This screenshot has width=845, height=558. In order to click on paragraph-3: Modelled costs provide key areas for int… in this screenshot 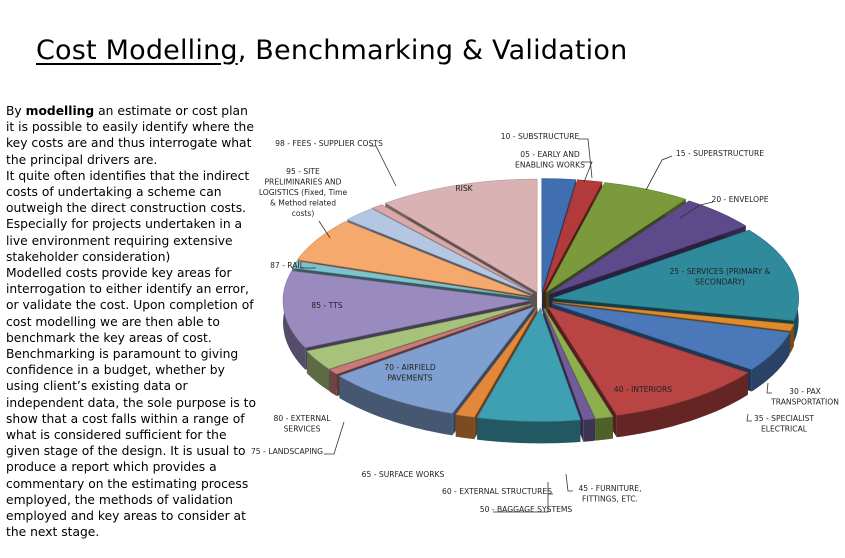, I will do `click(132, 402)`.